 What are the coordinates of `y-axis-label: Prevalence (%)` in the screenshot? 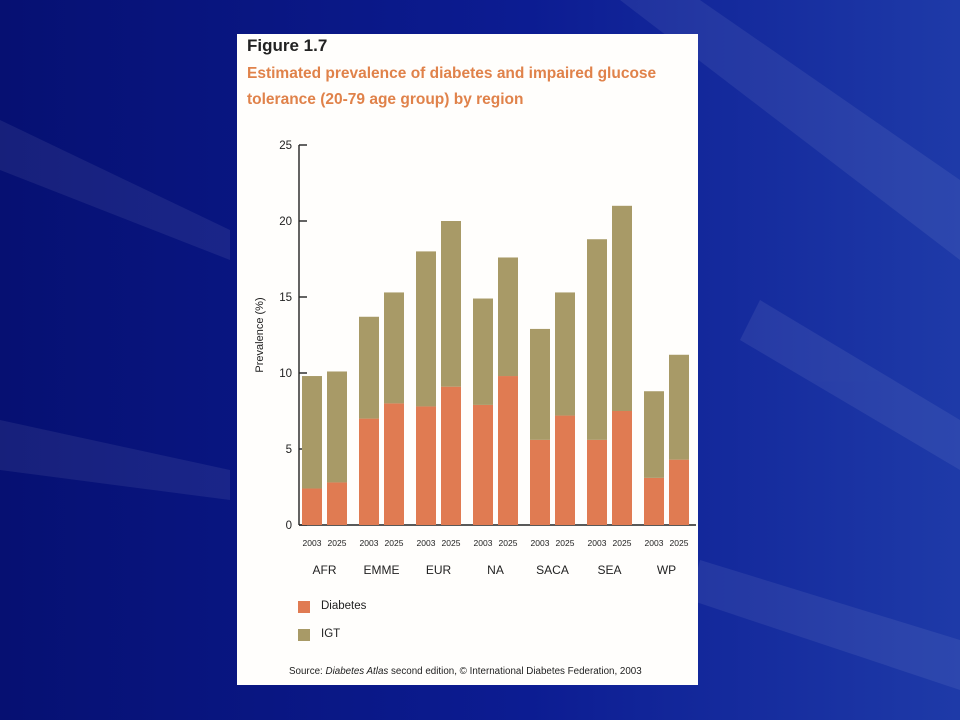 It's located at (260, 334).